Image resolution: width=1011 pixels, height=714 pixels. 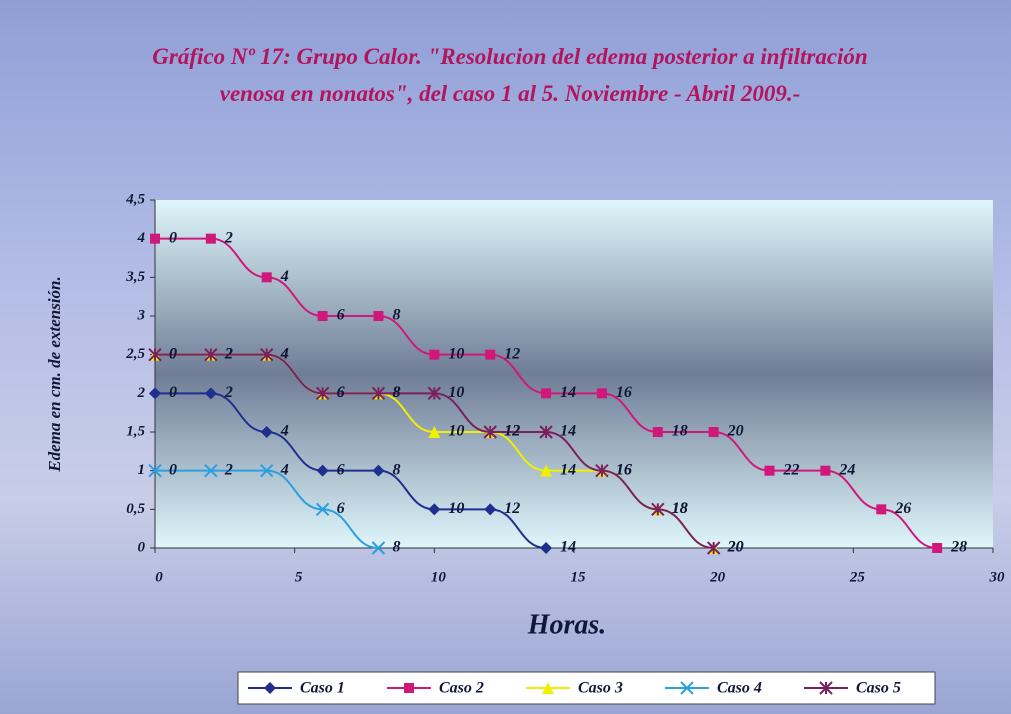 What do you see at coordinates (159, 577) in the screenshot?
I see `x-tick-label: 0` at bounding box center [159, 577].